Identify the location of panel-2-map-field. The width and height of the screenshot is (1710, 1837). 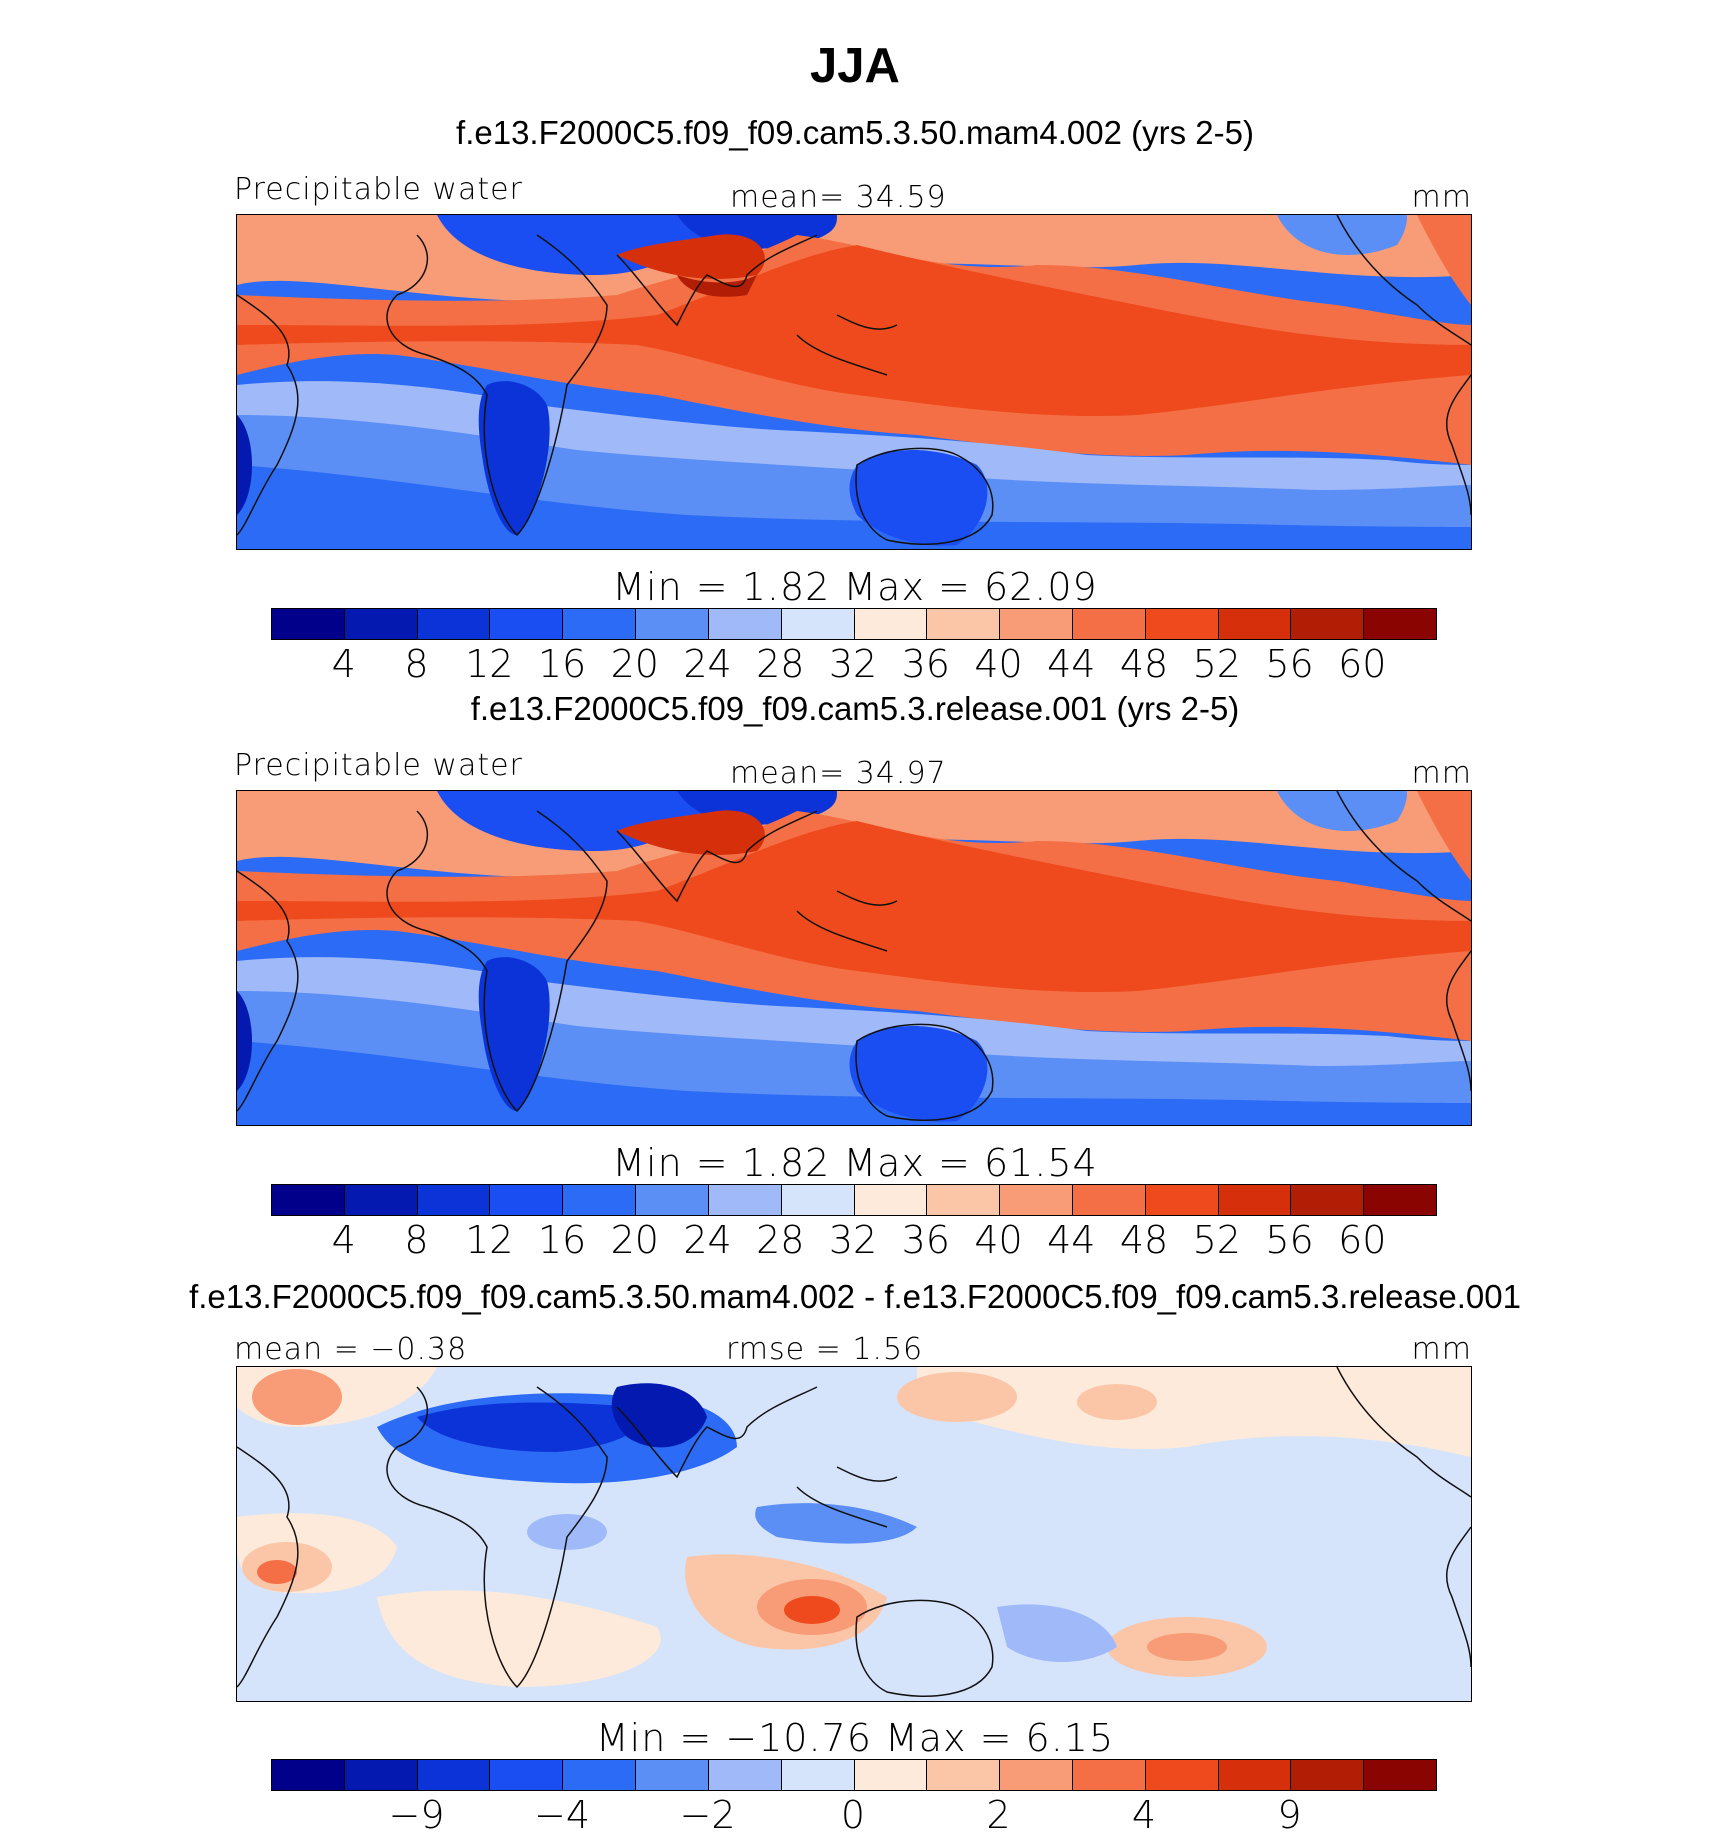
(854, 958).